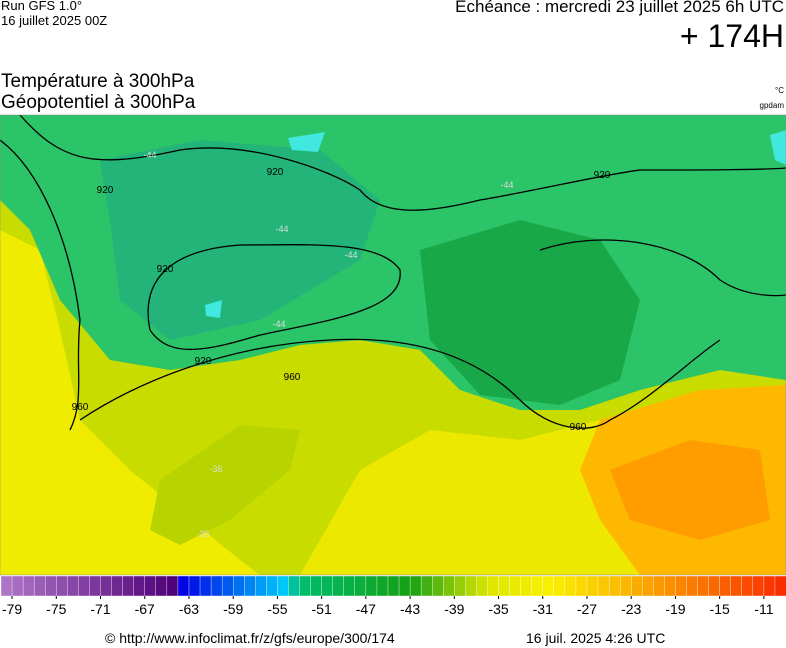 This screenshot has height=648, width=786. I want to click on colorbar-tick-label: -35, so click(498, 609).